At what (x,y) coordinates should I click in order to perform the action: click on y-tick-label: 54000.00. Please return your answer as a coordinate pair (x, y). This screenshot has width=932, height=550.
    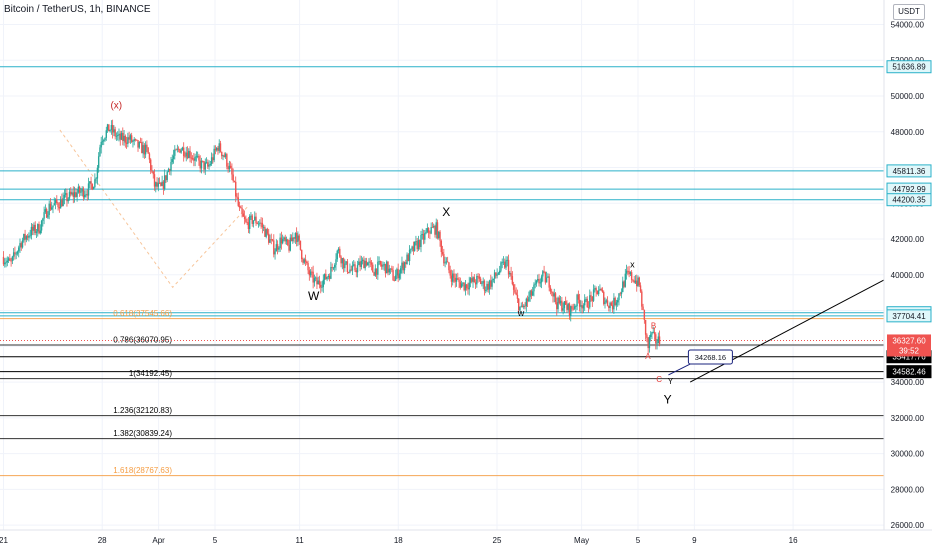
    Looking at the image, I should click on (908, 24).